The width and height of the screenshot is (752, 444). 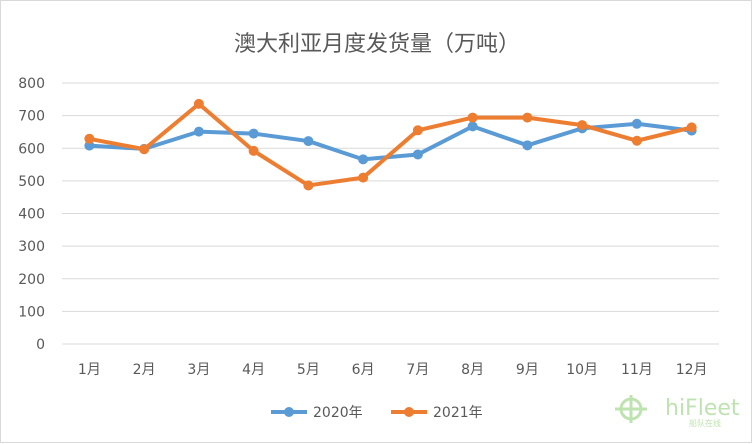 What do you see at coordinates (89, 370) in the screenshot?
I see `x-tick-label: 1月` at bounding box center [89, 370].